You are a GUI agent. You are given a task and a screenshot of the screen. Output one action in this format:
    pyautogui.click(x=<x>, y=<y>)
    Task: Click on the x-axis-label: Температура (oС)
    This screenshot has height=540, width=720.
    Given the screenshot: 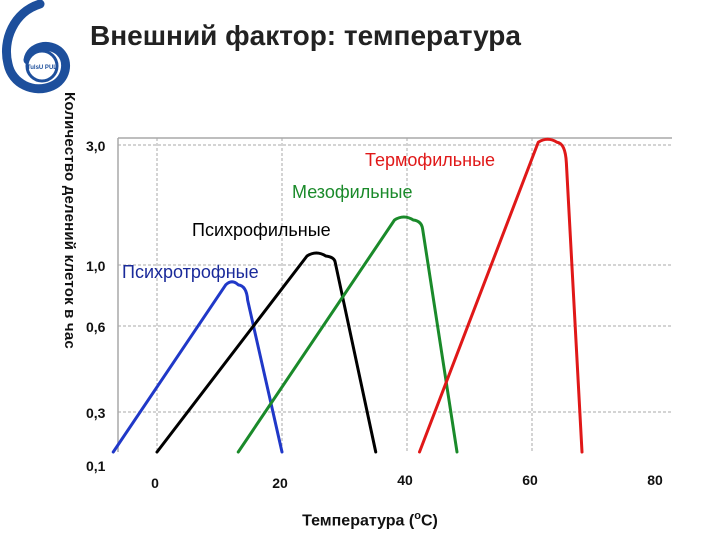 What is the action you would take?
    pyautogui.click(x=370, y=520)
    